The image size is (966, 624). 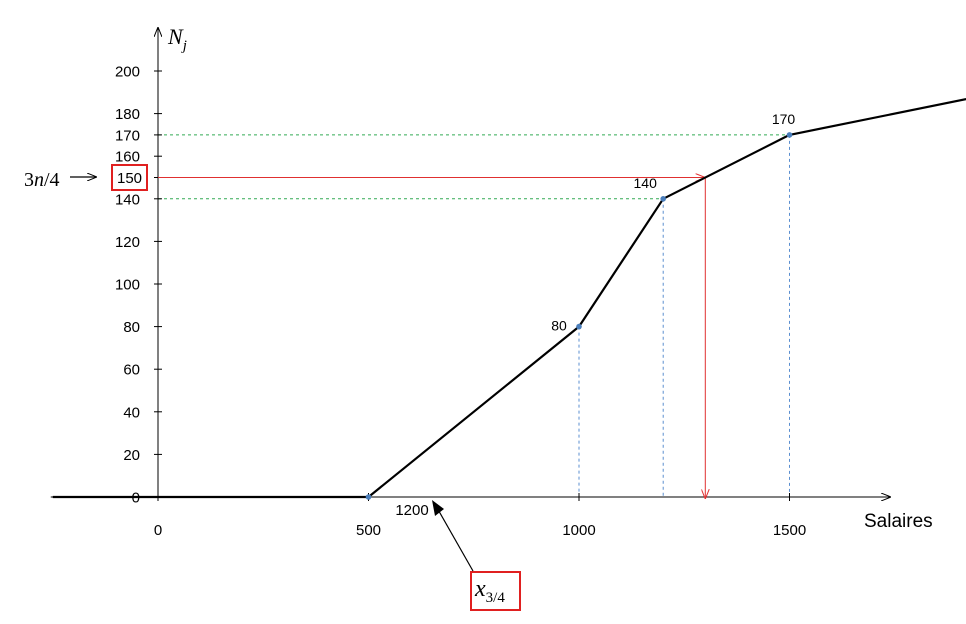 I want to click on point-label-80: 80, so click(x=559, y=326).